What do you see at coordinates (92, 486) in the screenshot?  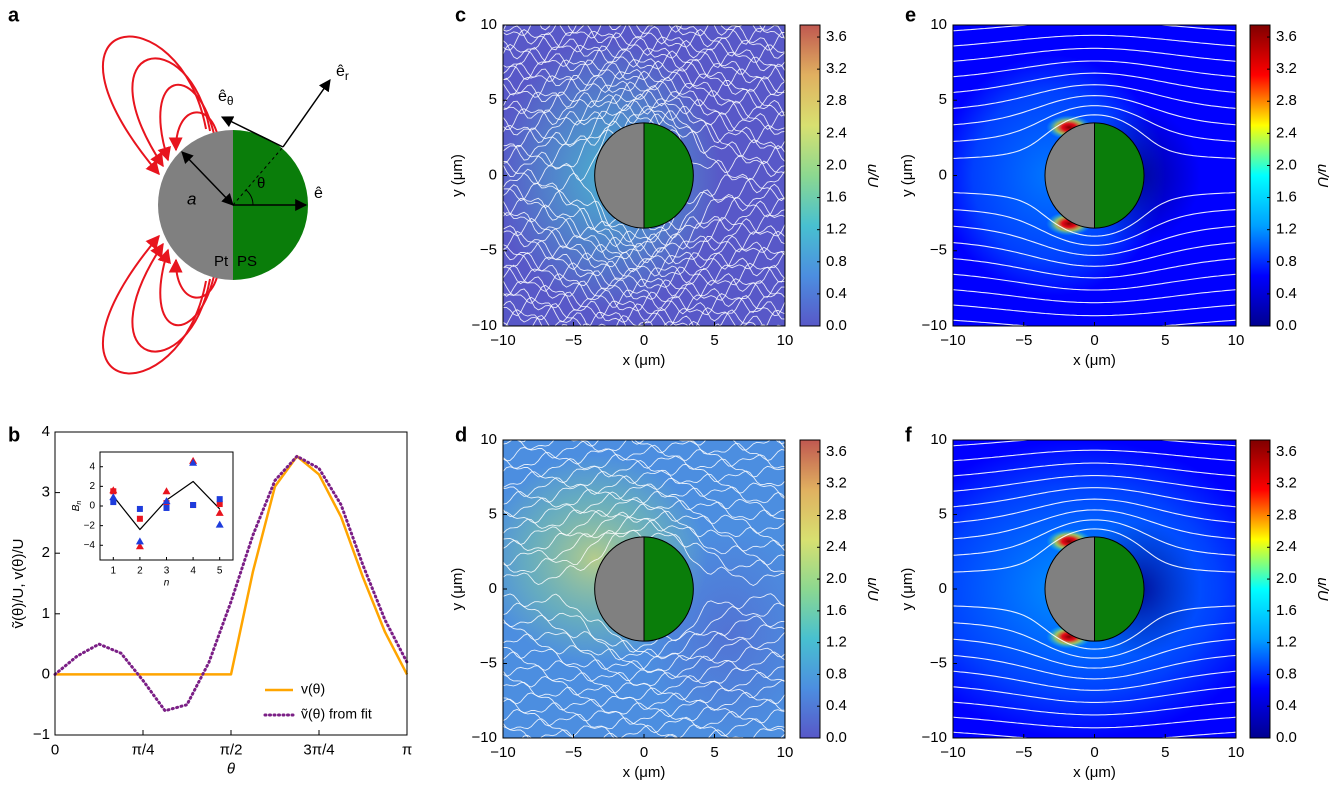 I see `y-tick-label: 2` at bounding box center [92, 486].